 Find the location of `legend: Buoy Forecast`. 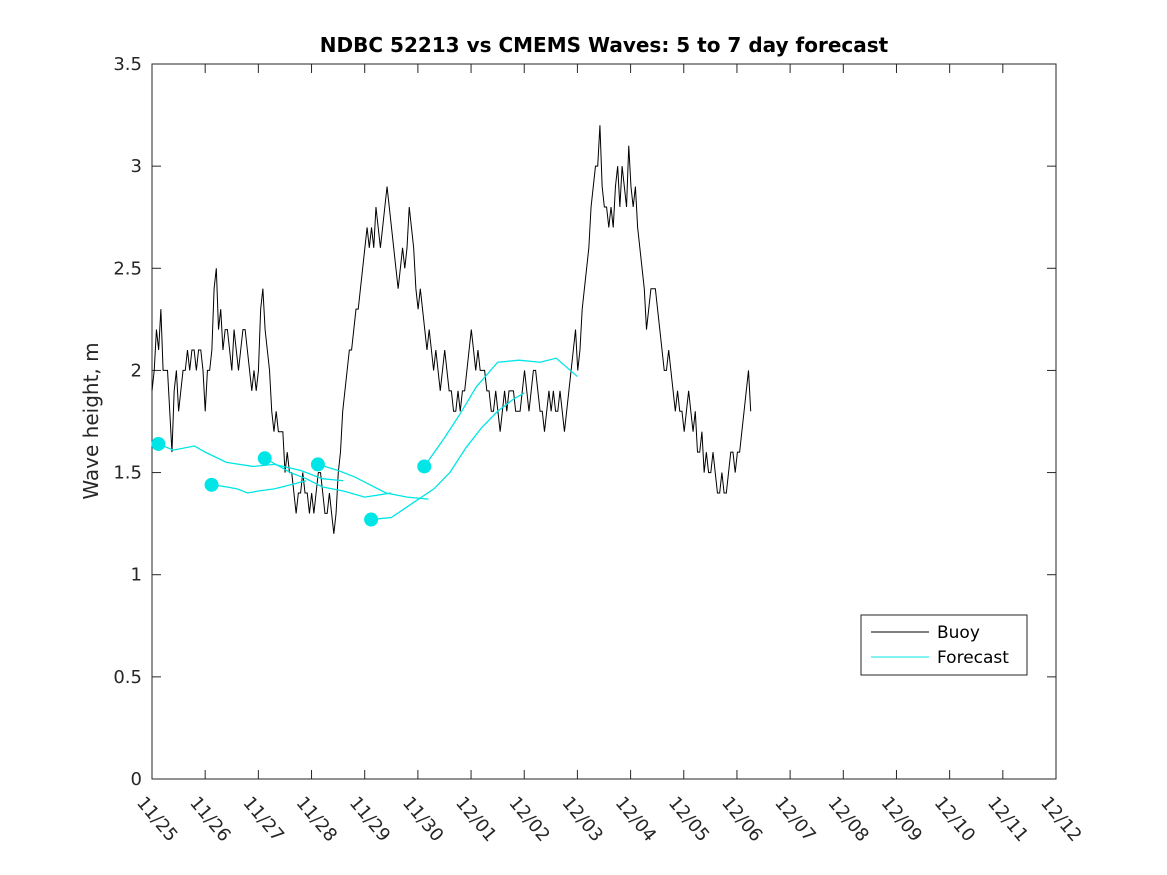

legend: Buoy Forecast is located at coordinates (944, 645).